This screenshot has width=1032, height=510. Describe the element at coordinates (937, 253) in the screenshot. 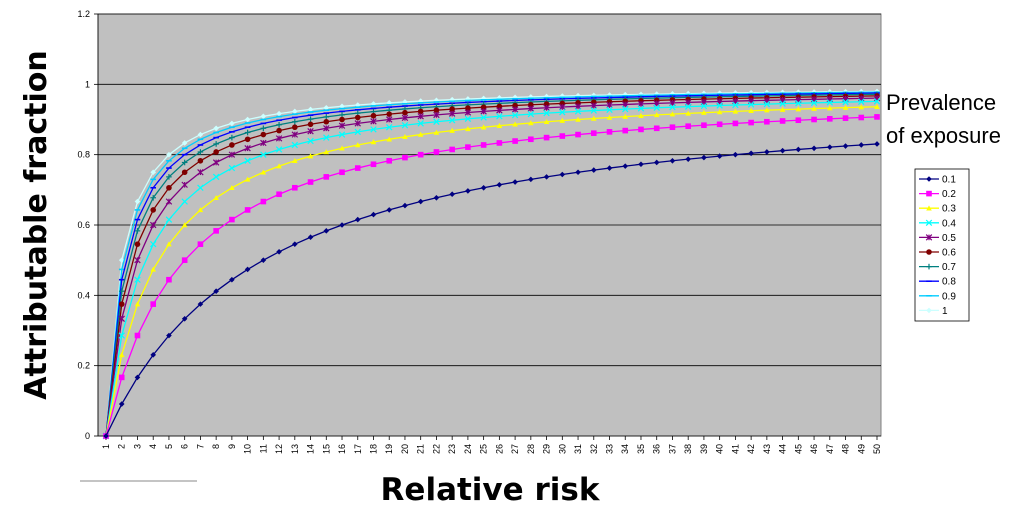

I see `legend-entry-0.6: 0.6` at that location.